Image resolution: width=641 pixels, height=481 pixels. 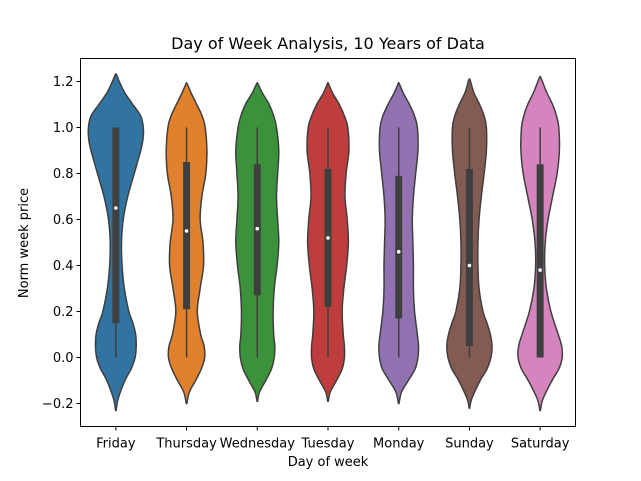 I want to click on y-tick-label: 0.0, so click(x=63, y=358).